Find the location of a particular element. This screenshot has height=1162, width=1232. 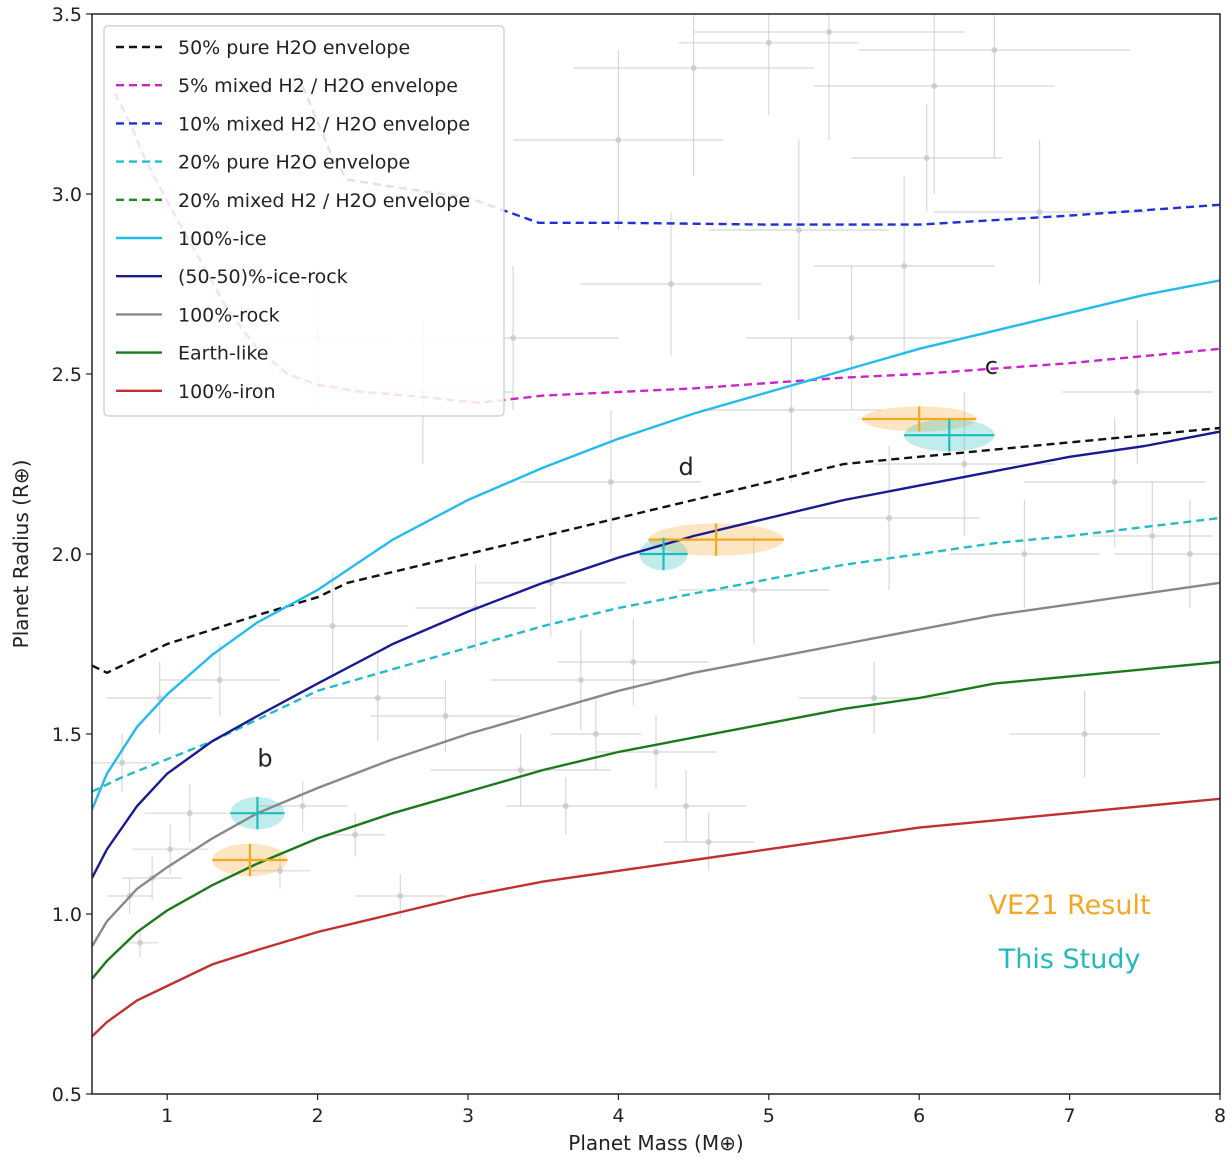

x-tick-label: 7 is located at coordinates (1070, 1116).